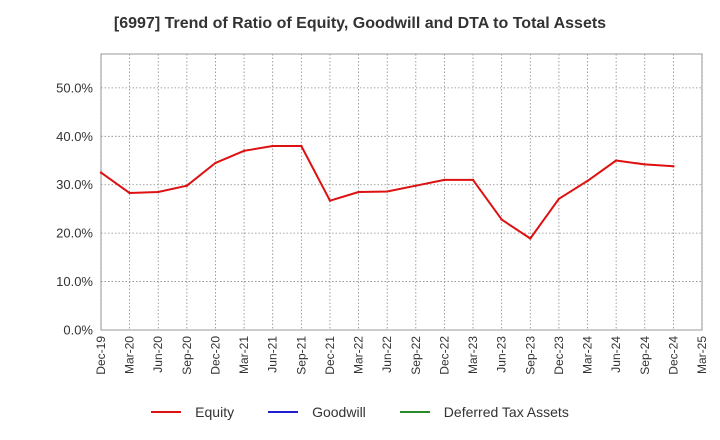 The height and width of the screenshot is (440, 720). Describe the element at coordinates (74, 184) in the screenshot. I see `y-tick-label: 30.0%` at that location.